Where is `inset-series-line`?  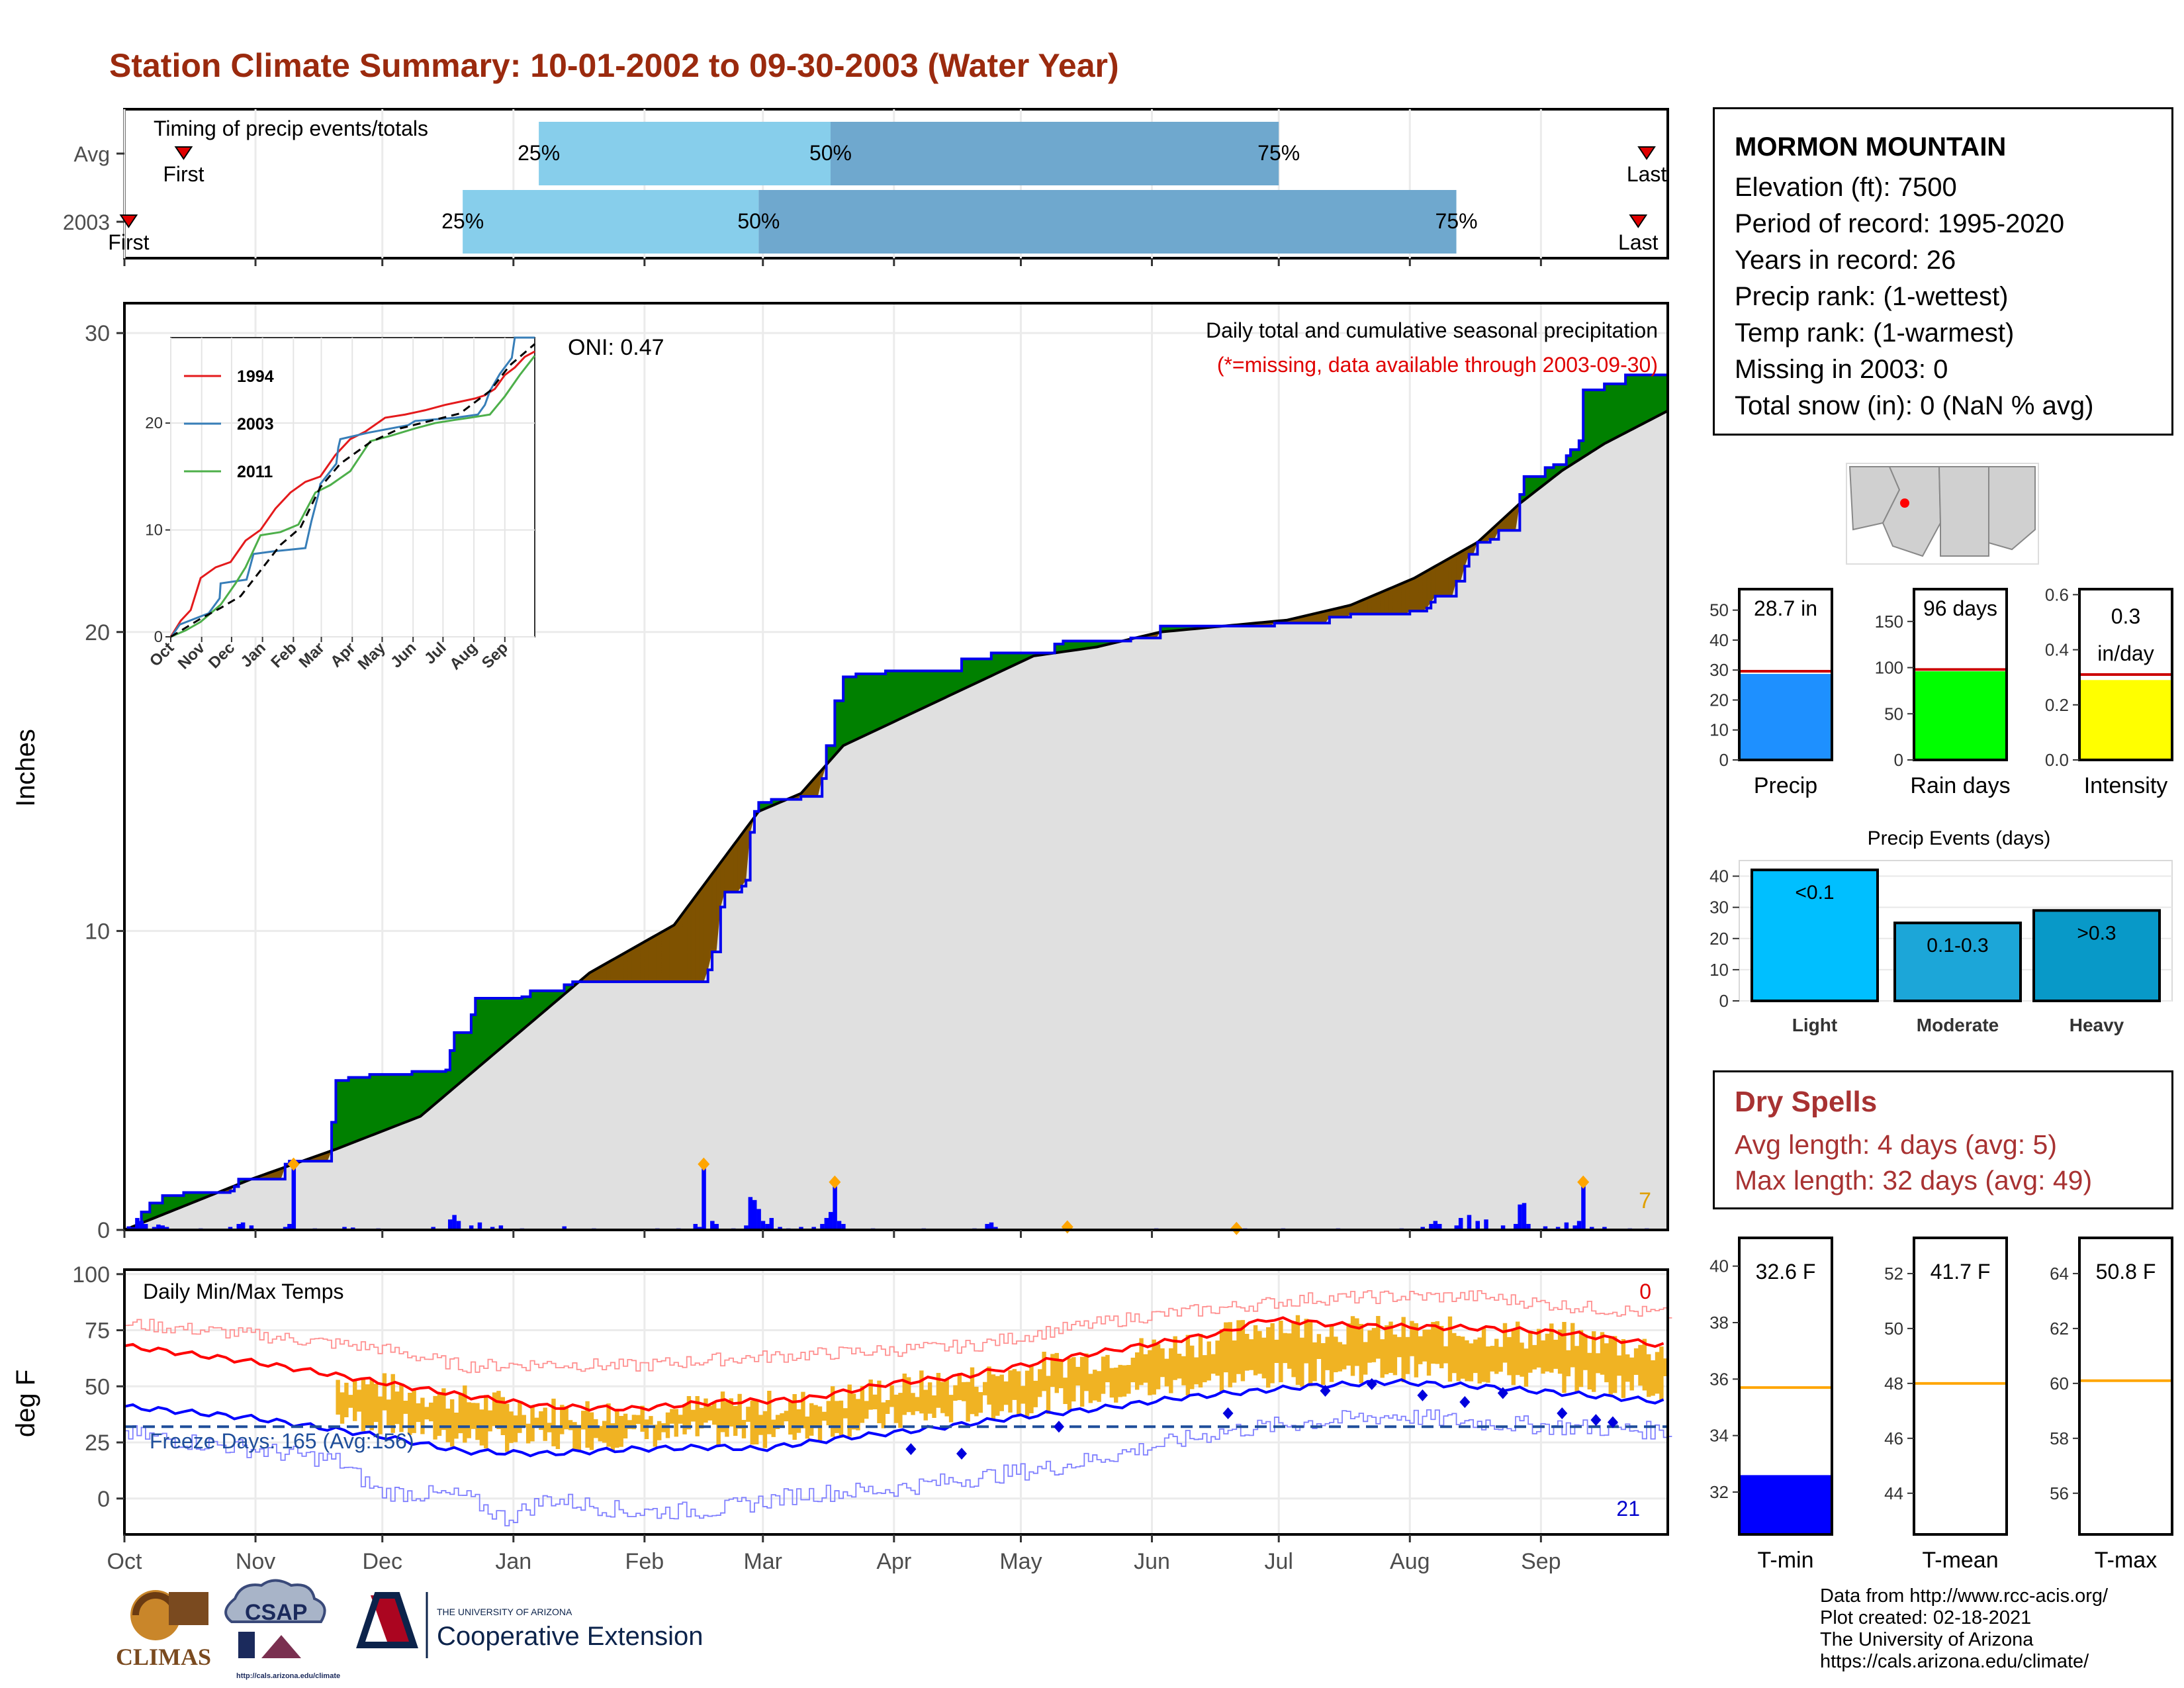 inset-series-line is located at coordinates (353, 496).